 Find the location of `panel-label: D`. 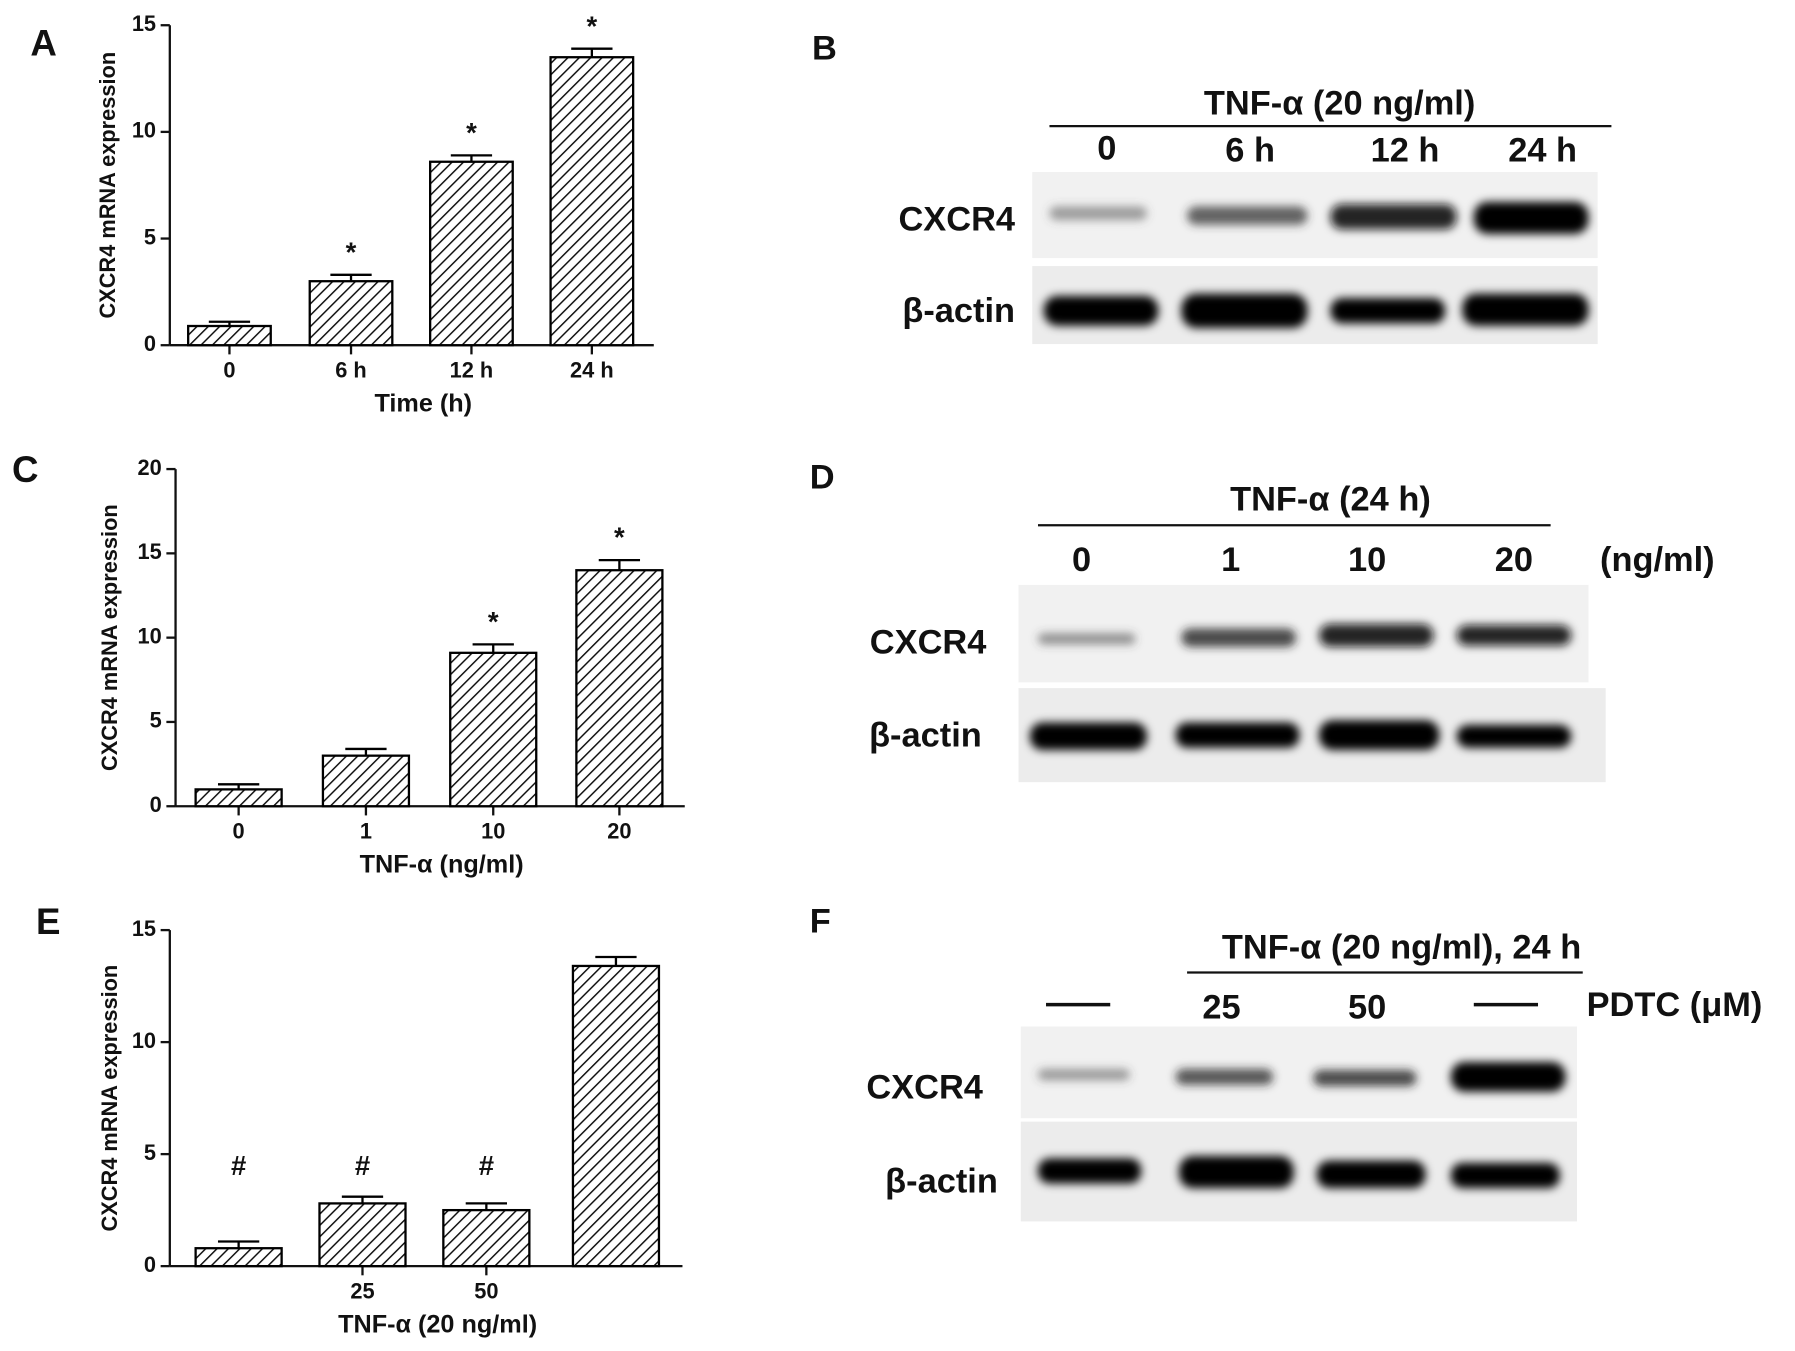

panel-label: D is located at coordinates (822, 477).